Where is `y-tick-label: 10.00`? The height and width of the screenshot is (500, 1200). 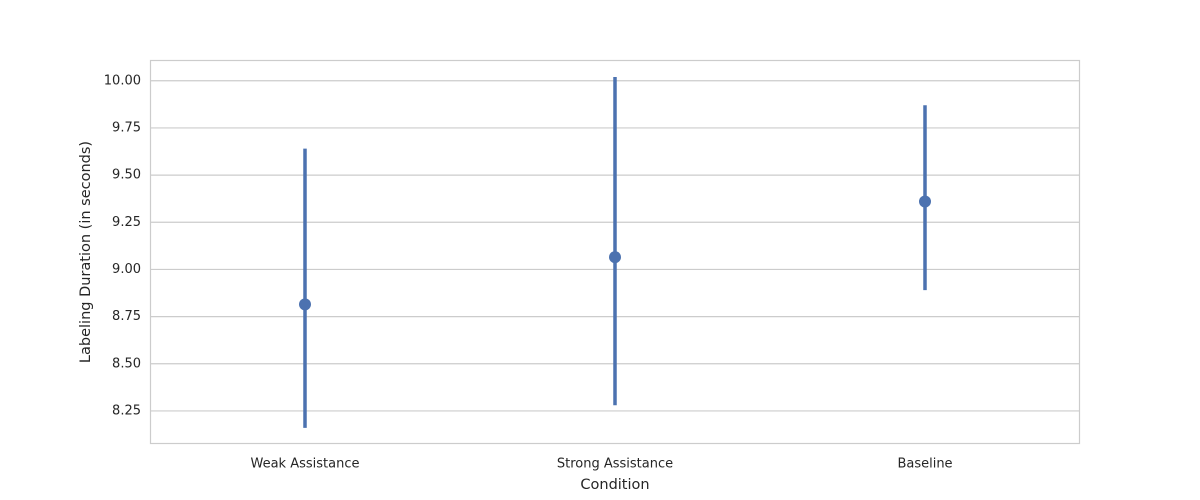
y-tick-label: 10.00 is located at coordinates (122, 80).